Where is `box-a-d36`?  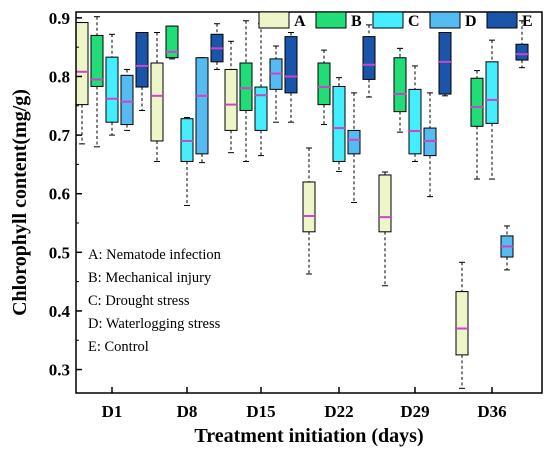 box-a-d36 is located at coordinates (462, 325).